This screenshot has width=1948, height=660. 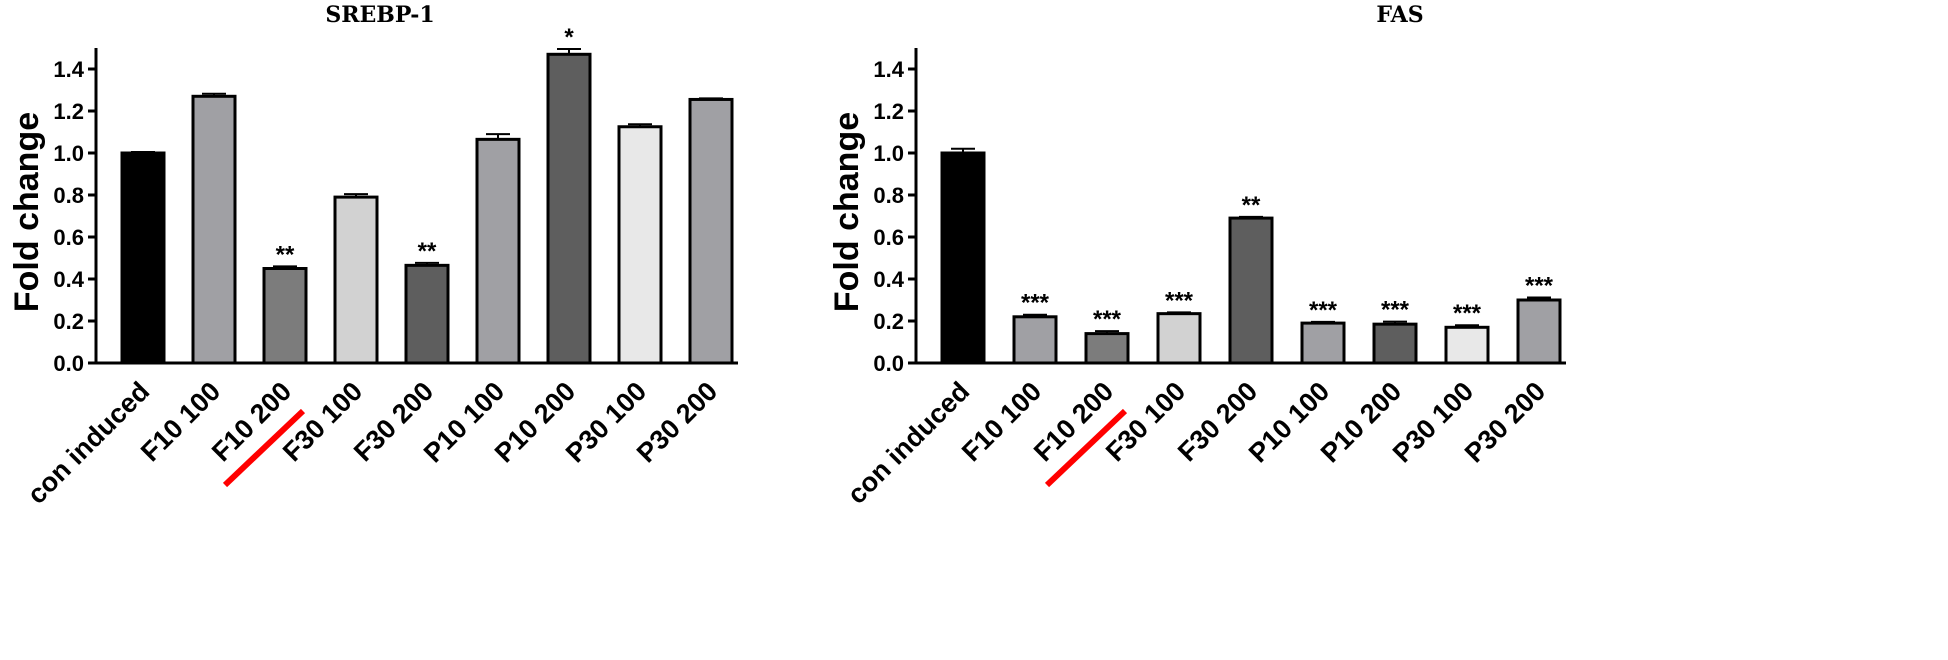 I want to click on x-tick-label: F10 200, so click(x=1073, y=421).